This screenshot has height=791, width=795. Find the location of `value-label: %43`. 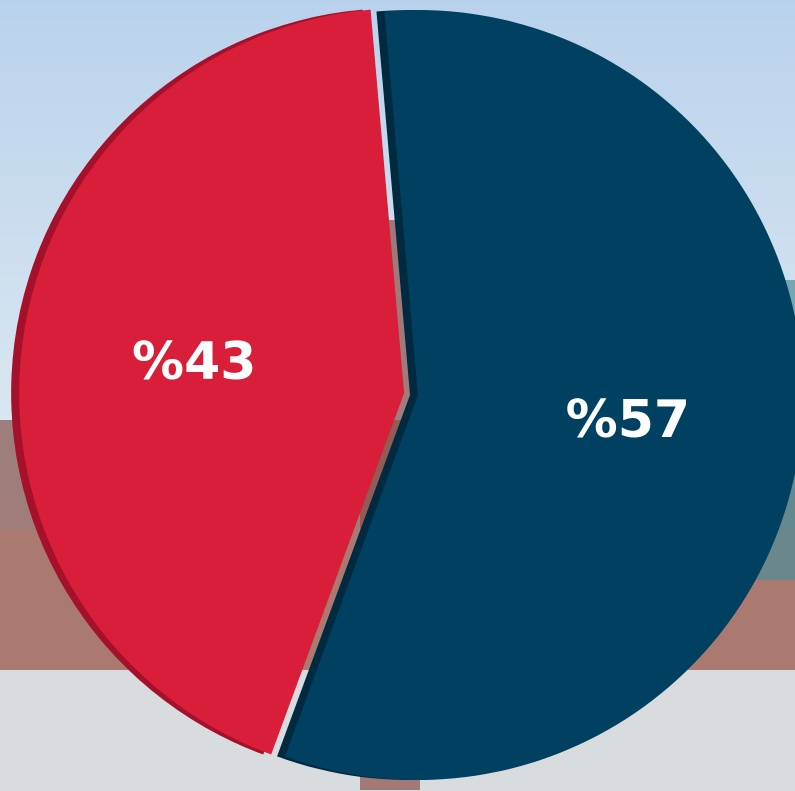

value-label: %43 is located at coordinates (194, 362).